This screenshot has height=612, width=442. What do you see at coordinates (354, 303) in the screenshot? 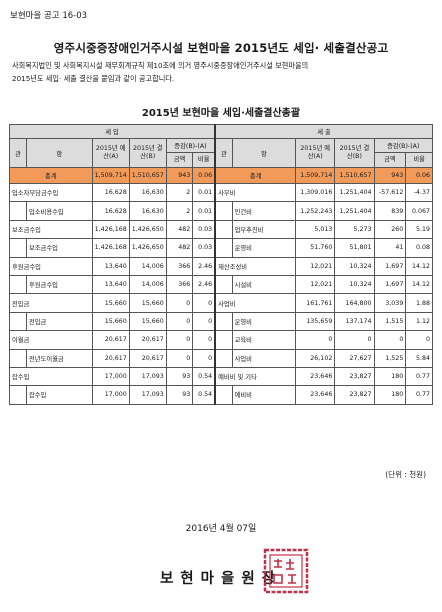
I see `value-cell: 164,800` at bounding box center [354, 303].